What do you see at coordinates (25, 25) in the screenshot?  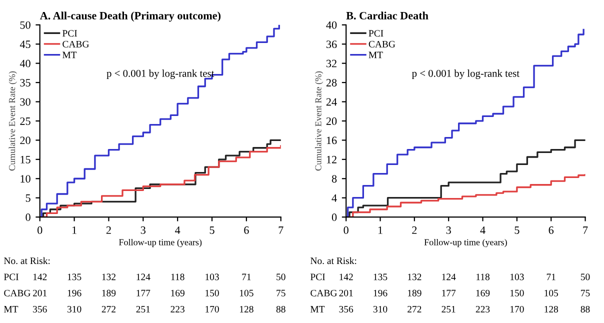 I see `y-tick-label: 50` at bounding box center [25, 25].